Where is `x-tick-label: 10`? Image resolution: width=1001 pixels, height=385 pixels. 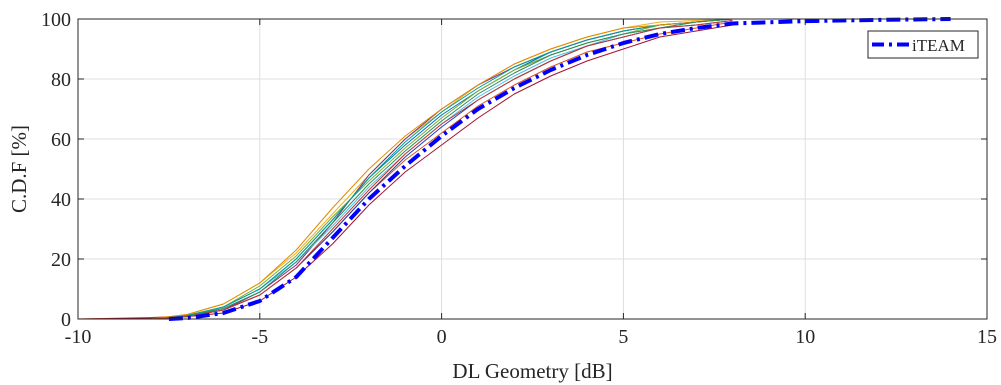
x-tick-label: 10 is located at coordinates (805, 337).